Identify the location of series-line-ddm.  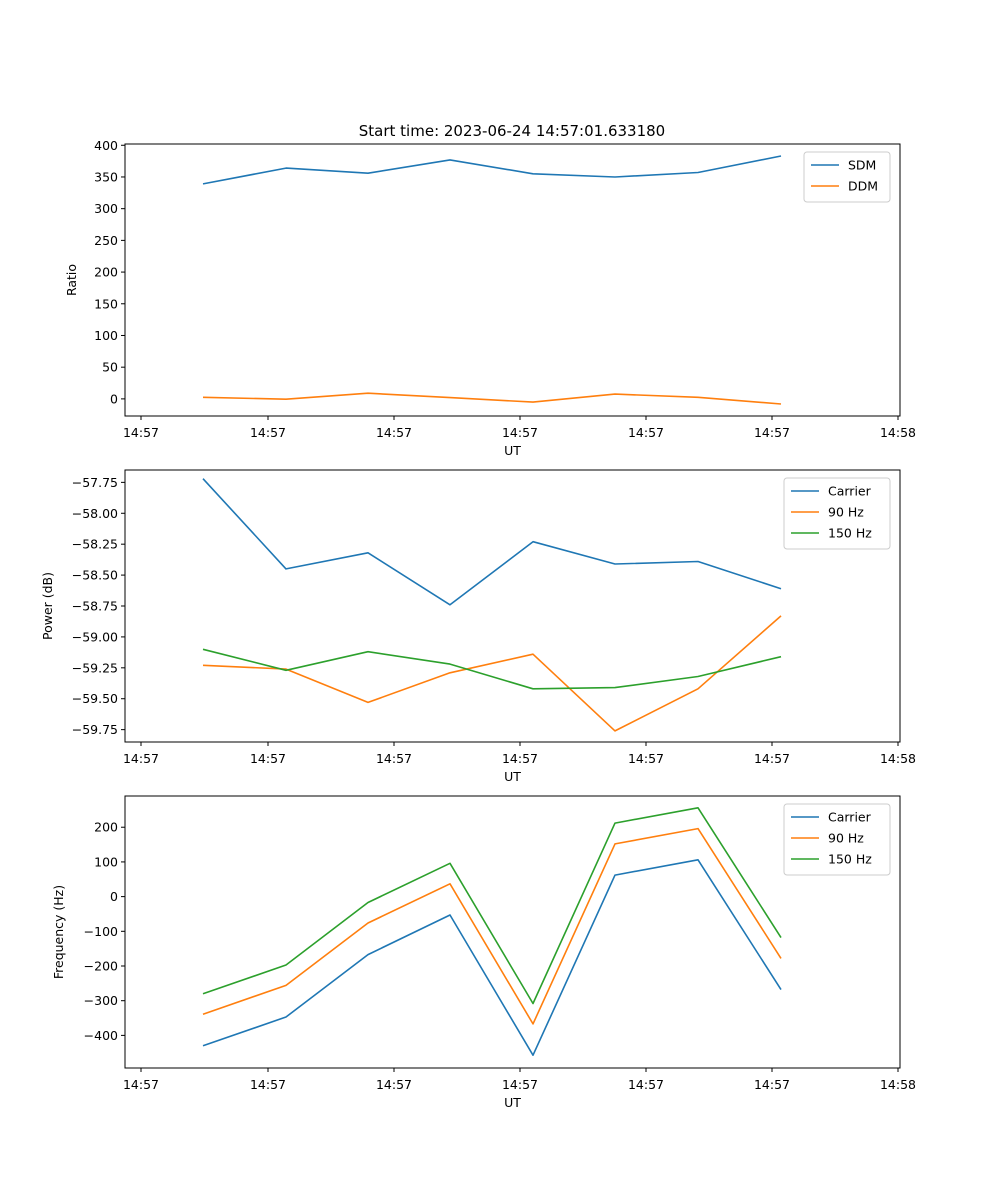
(492, 398).